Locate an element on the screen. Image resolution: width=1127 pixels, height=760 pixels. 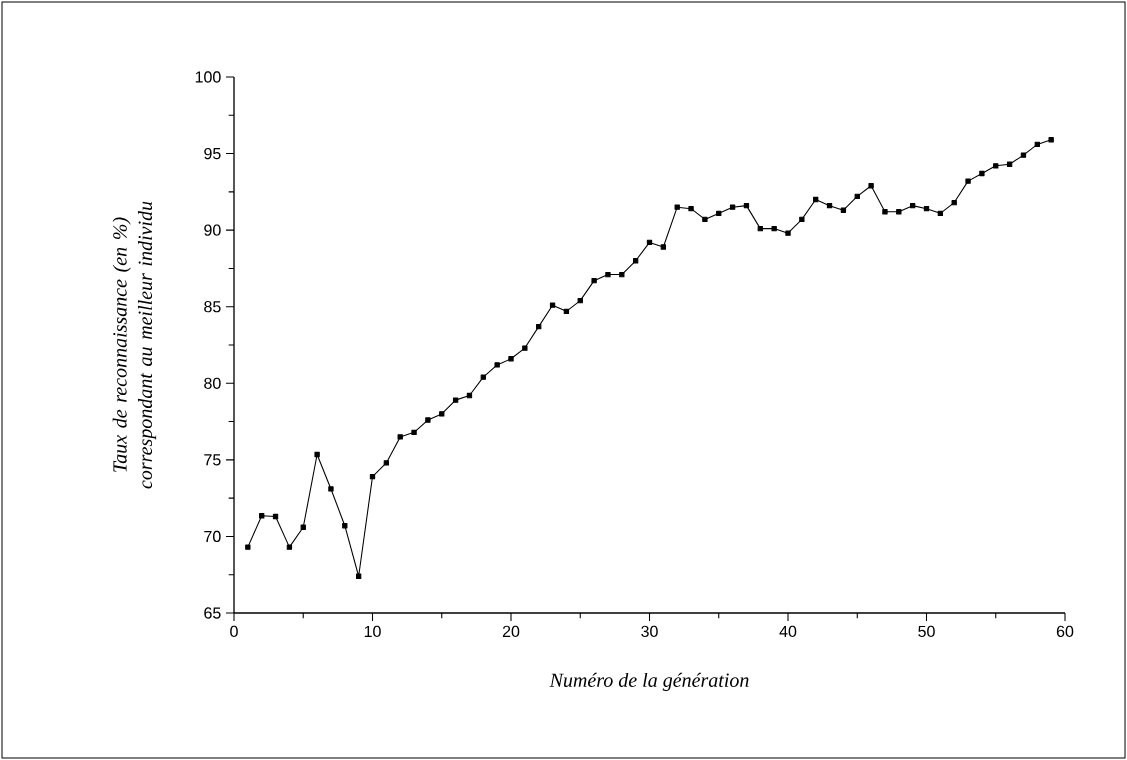
x-tick-label: 30 is located at coordinates (649, 631).